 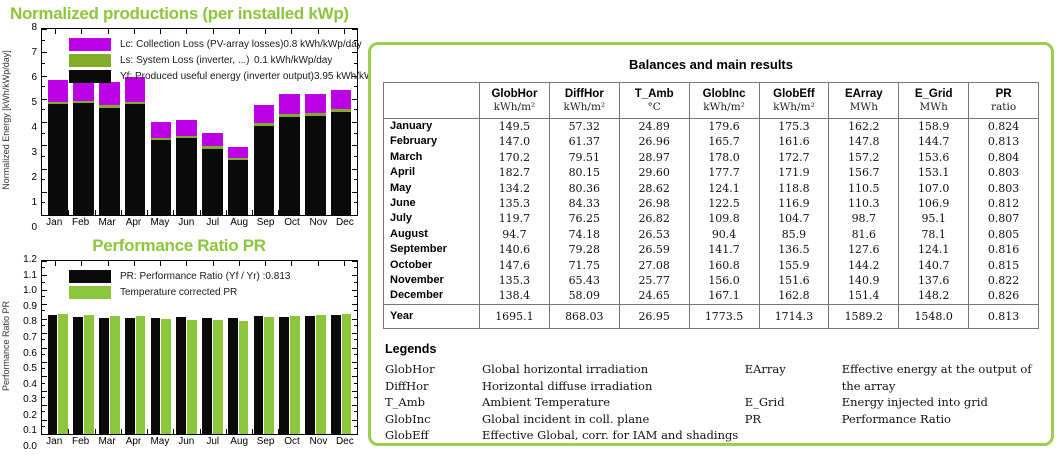 What do you see at coordinates (863, 142) in the screenshot?
I see `value-cell: 147.8` at bounding box center [863, 142].